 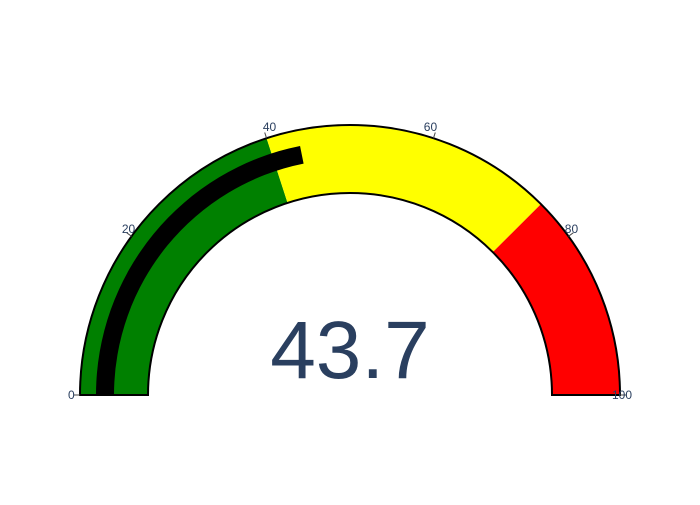 I want to click on gauge-tick-label: 80, so click(x=572, y=229).